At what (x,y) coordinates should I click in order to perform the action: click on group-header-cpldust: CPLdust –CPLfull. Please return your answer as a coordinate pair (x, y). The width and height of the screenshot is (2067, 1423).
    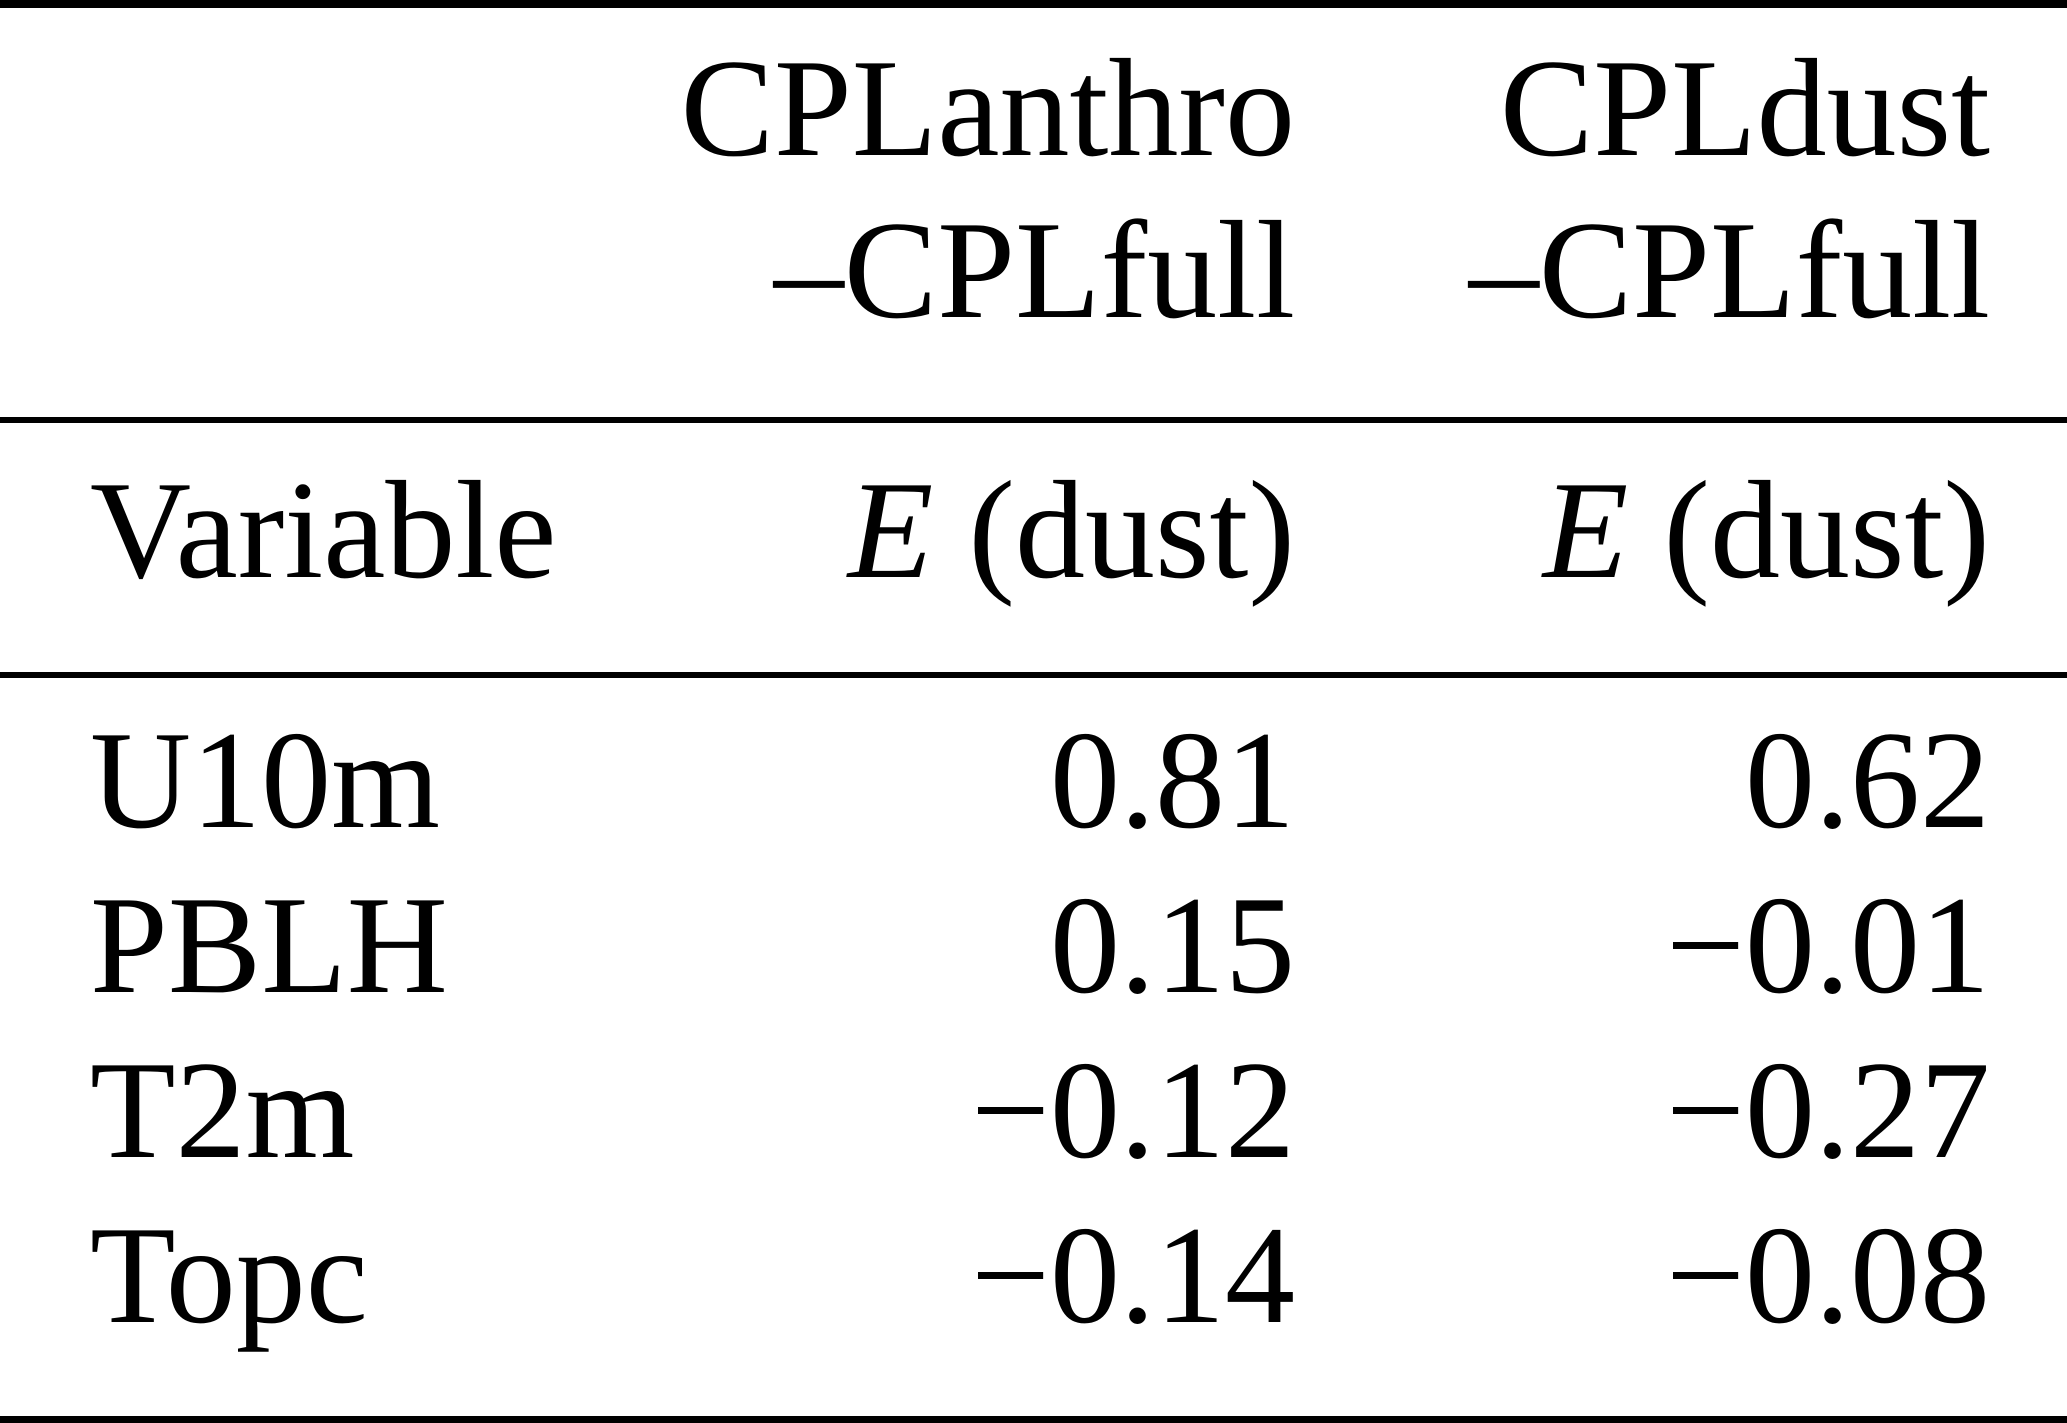
    Looking at the image, I should click on (1681, 190).